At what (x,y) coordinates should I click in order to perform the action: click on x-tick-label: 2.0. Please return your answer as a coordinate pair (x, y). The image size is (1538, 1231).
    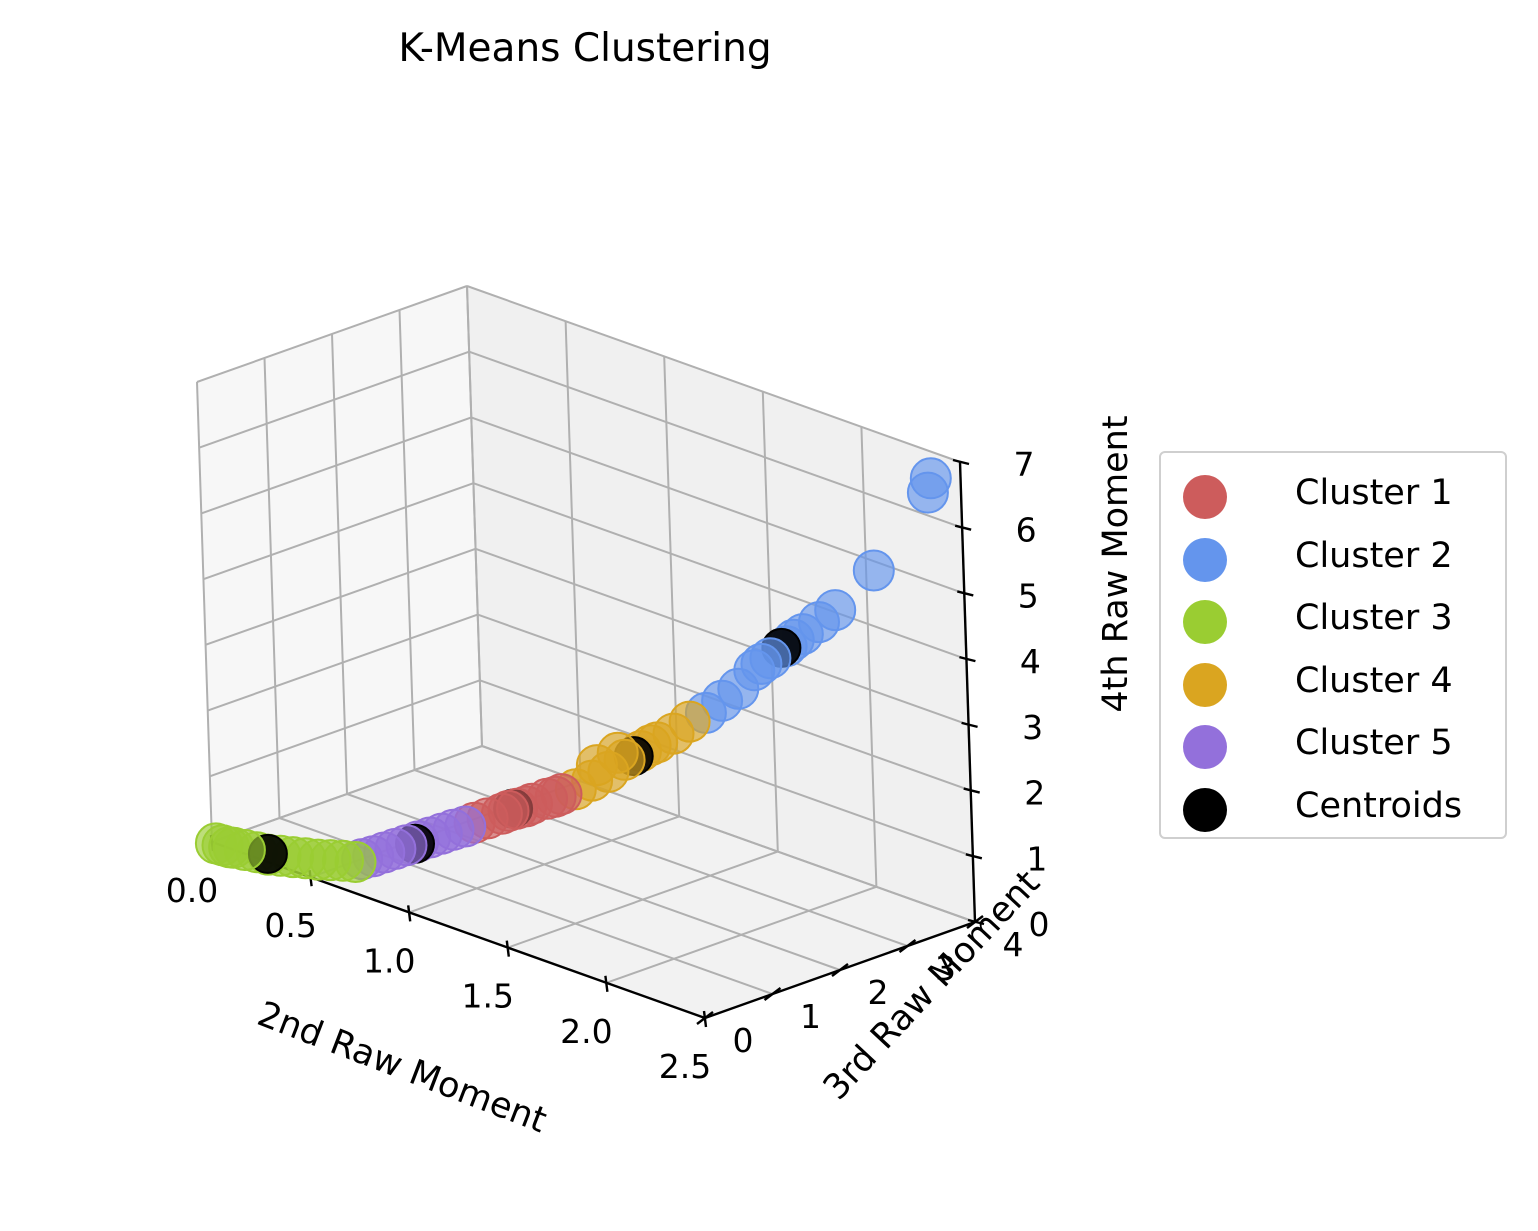
    Looking at the image, I should click on (586, 1031).